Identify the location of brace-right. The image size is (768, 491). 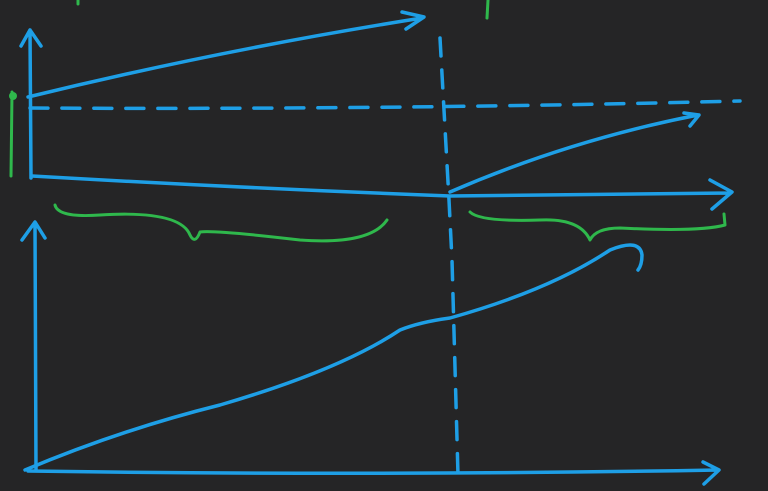
(597, 226).